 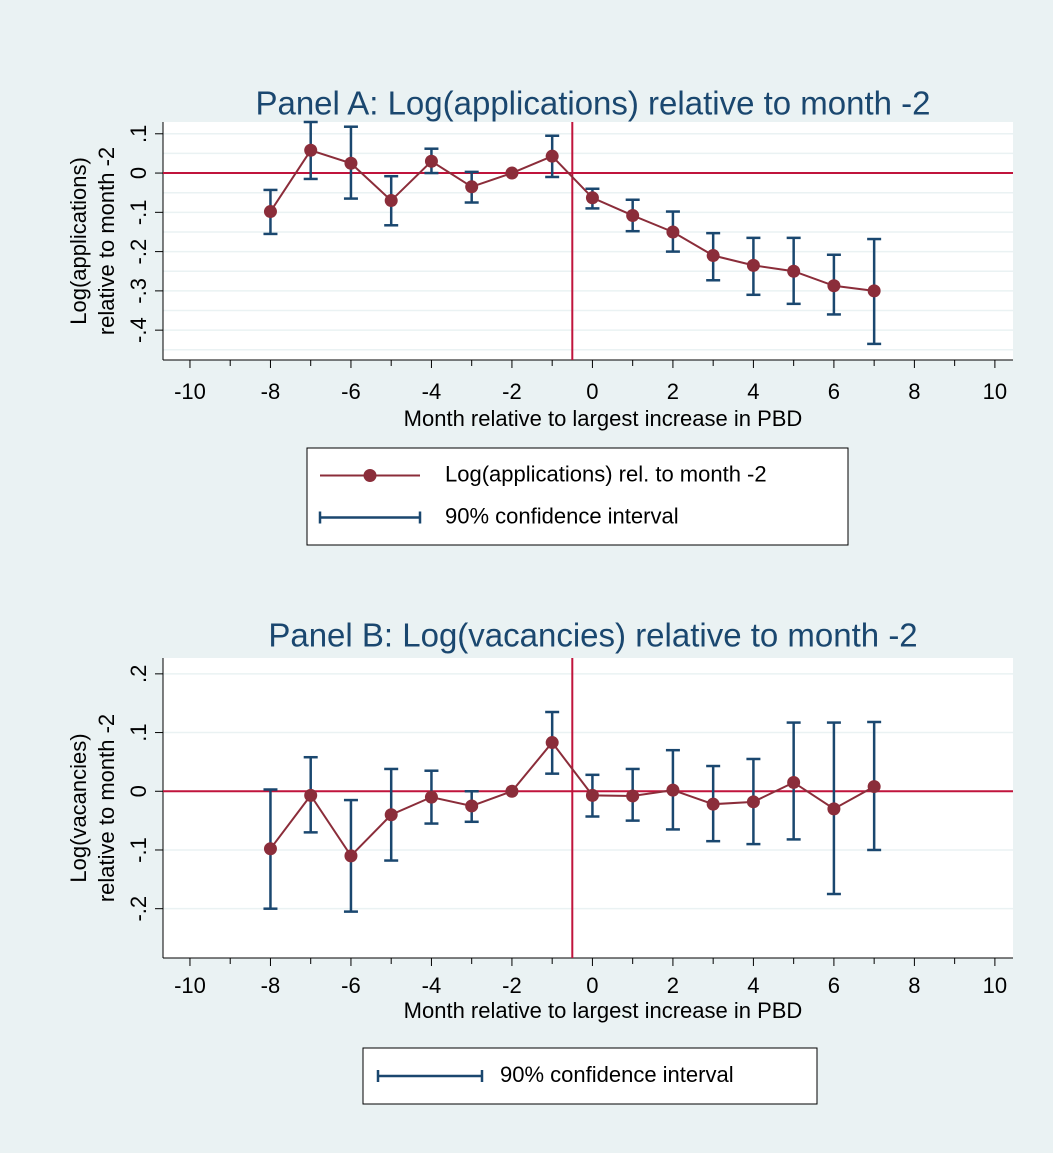 I want to click on legend-marker, so click(x=370, y=475).